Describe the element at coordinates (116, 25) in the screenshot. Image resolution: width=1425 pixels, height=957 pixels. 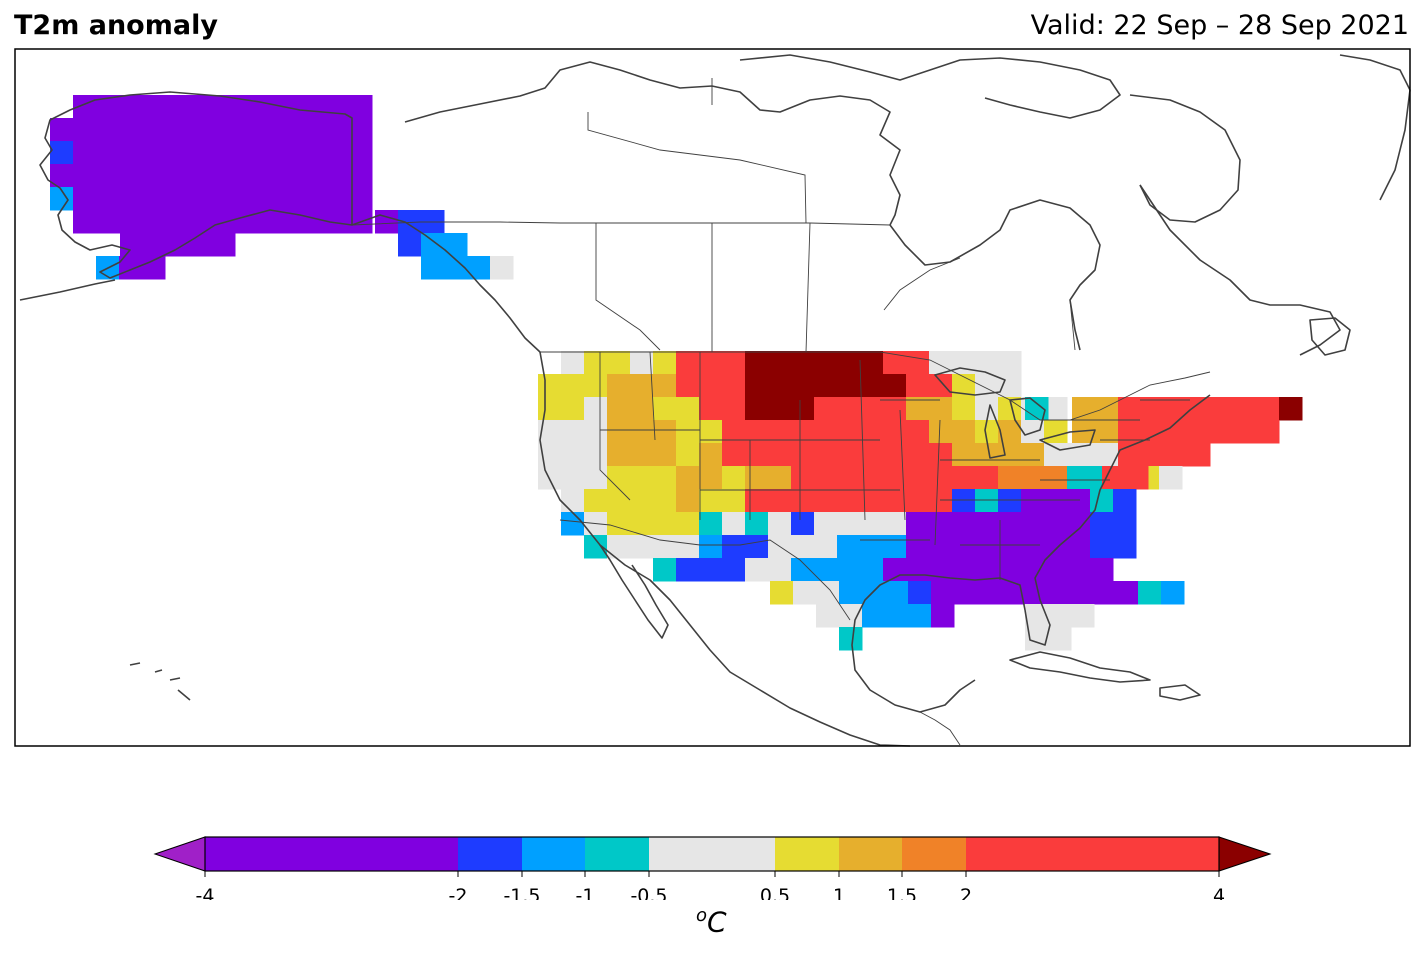
I see `map-title: T2m anomaly` at that location.